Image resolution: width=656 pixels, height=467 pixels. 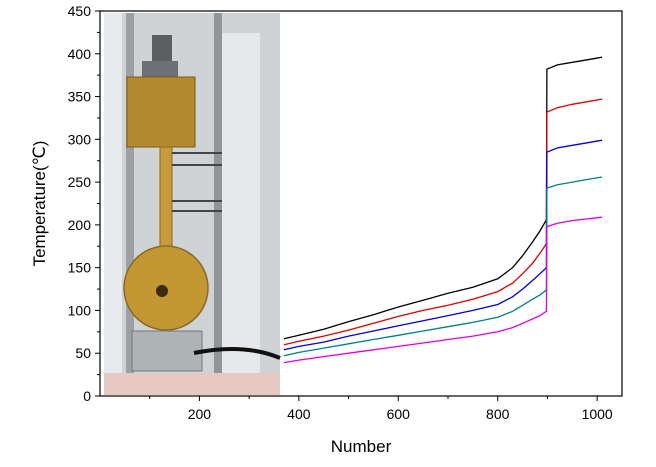 I want to click on x-tick-label-400: 400, so click(x=299, y=414).